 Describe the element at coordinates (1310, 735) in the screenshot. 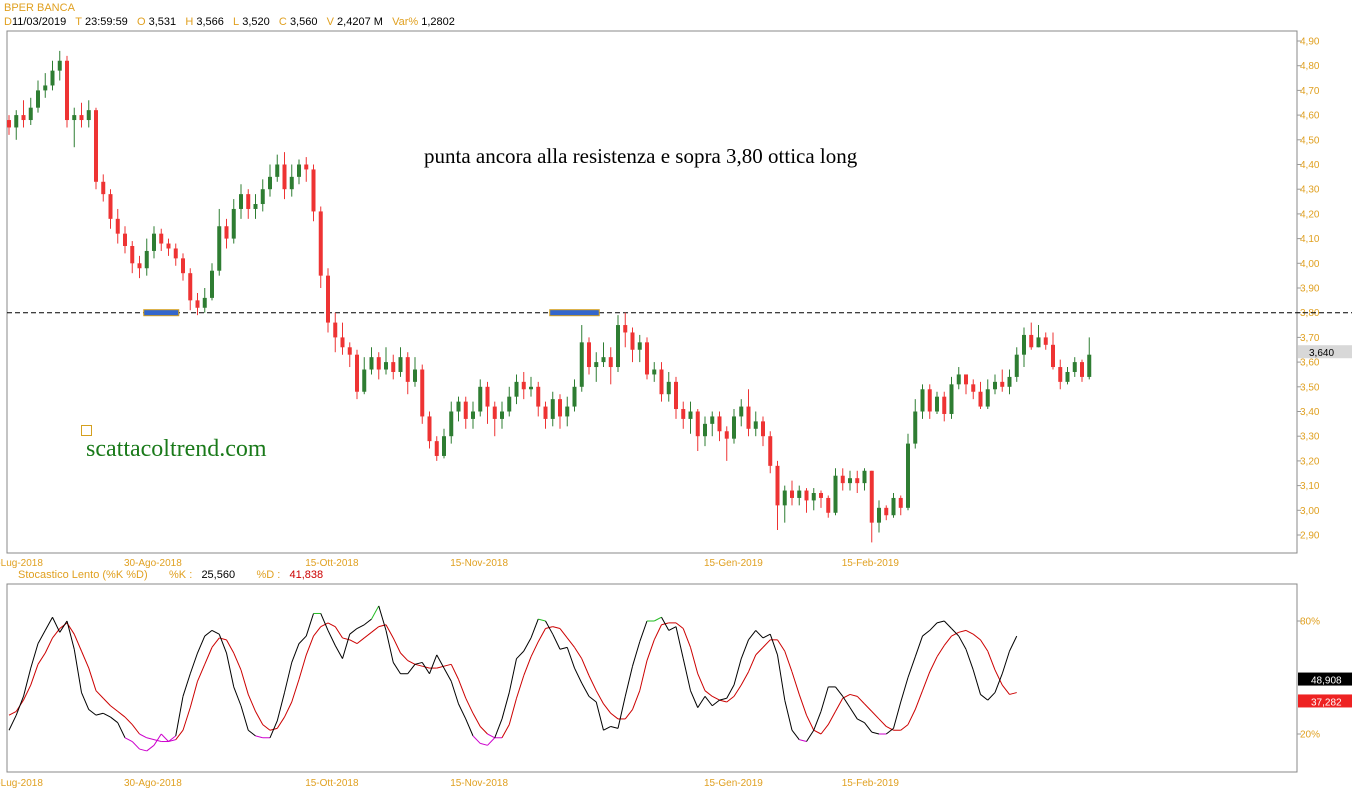

I see `stochastic-y-tick-label: 20%` at that location.